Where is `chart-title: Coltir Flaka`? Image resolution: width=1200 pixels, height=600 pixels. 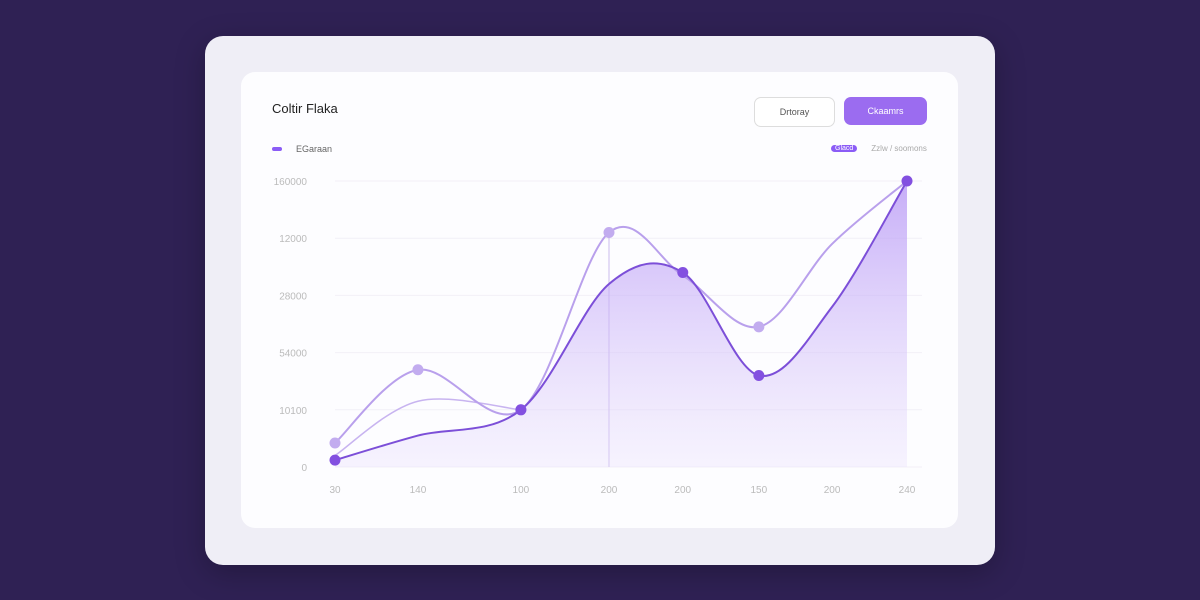
chart-title: Coltir Flaka is located at coordinates (305, 108).